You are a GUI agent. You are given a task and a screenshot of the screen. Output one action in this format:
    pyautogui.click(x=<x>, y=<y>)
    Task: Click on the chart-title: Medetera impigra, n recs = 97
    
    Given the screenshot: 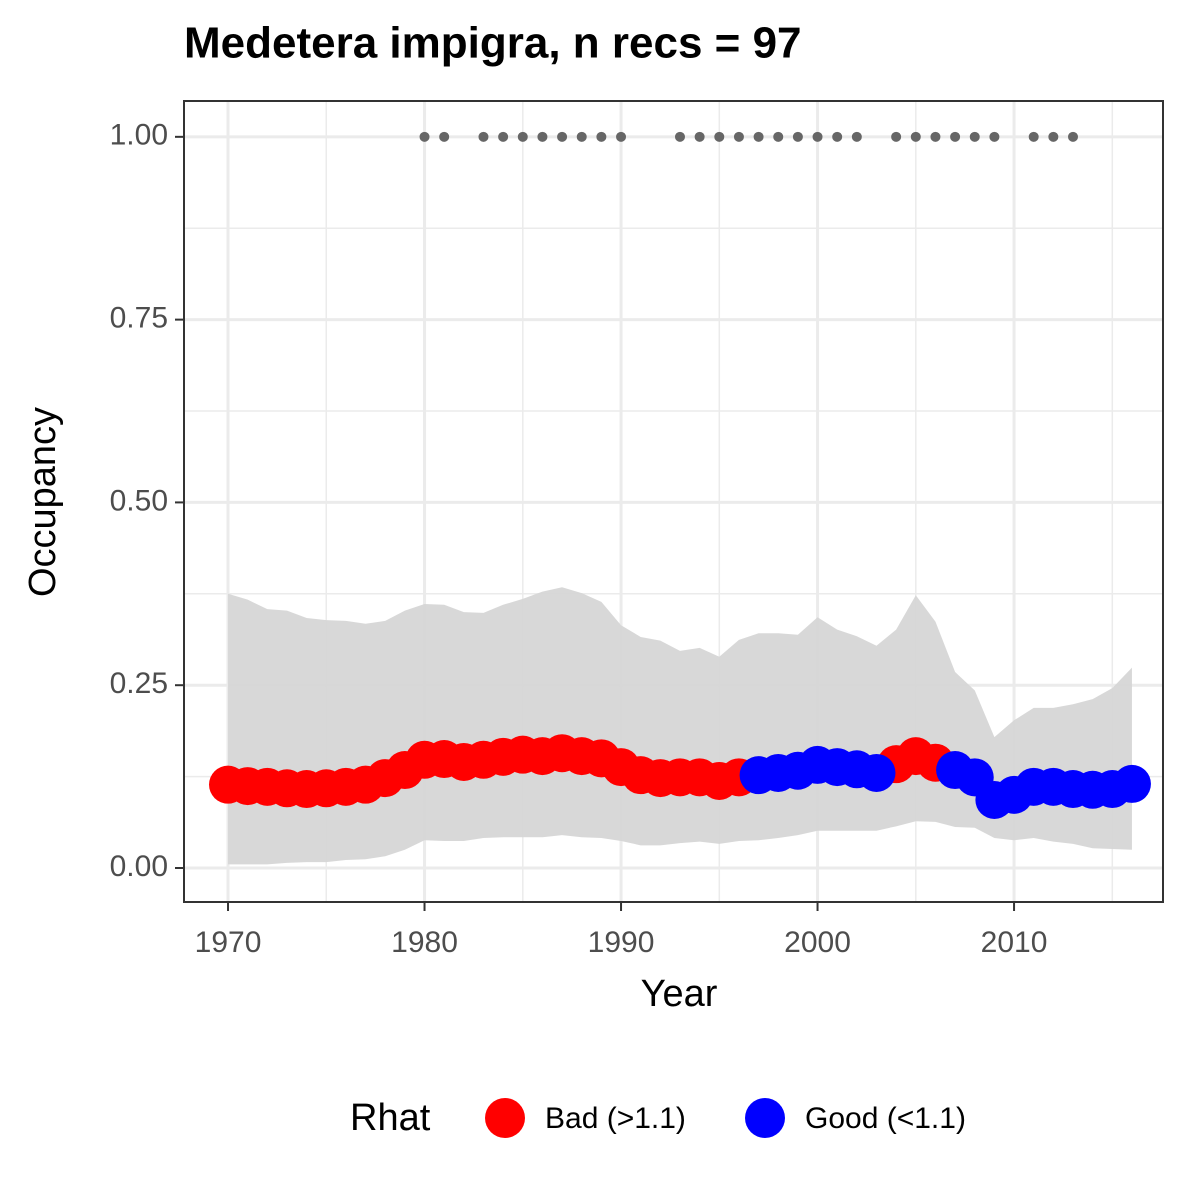 What is the action you would take?
    pyautogui.click(x=493, y=43)
    